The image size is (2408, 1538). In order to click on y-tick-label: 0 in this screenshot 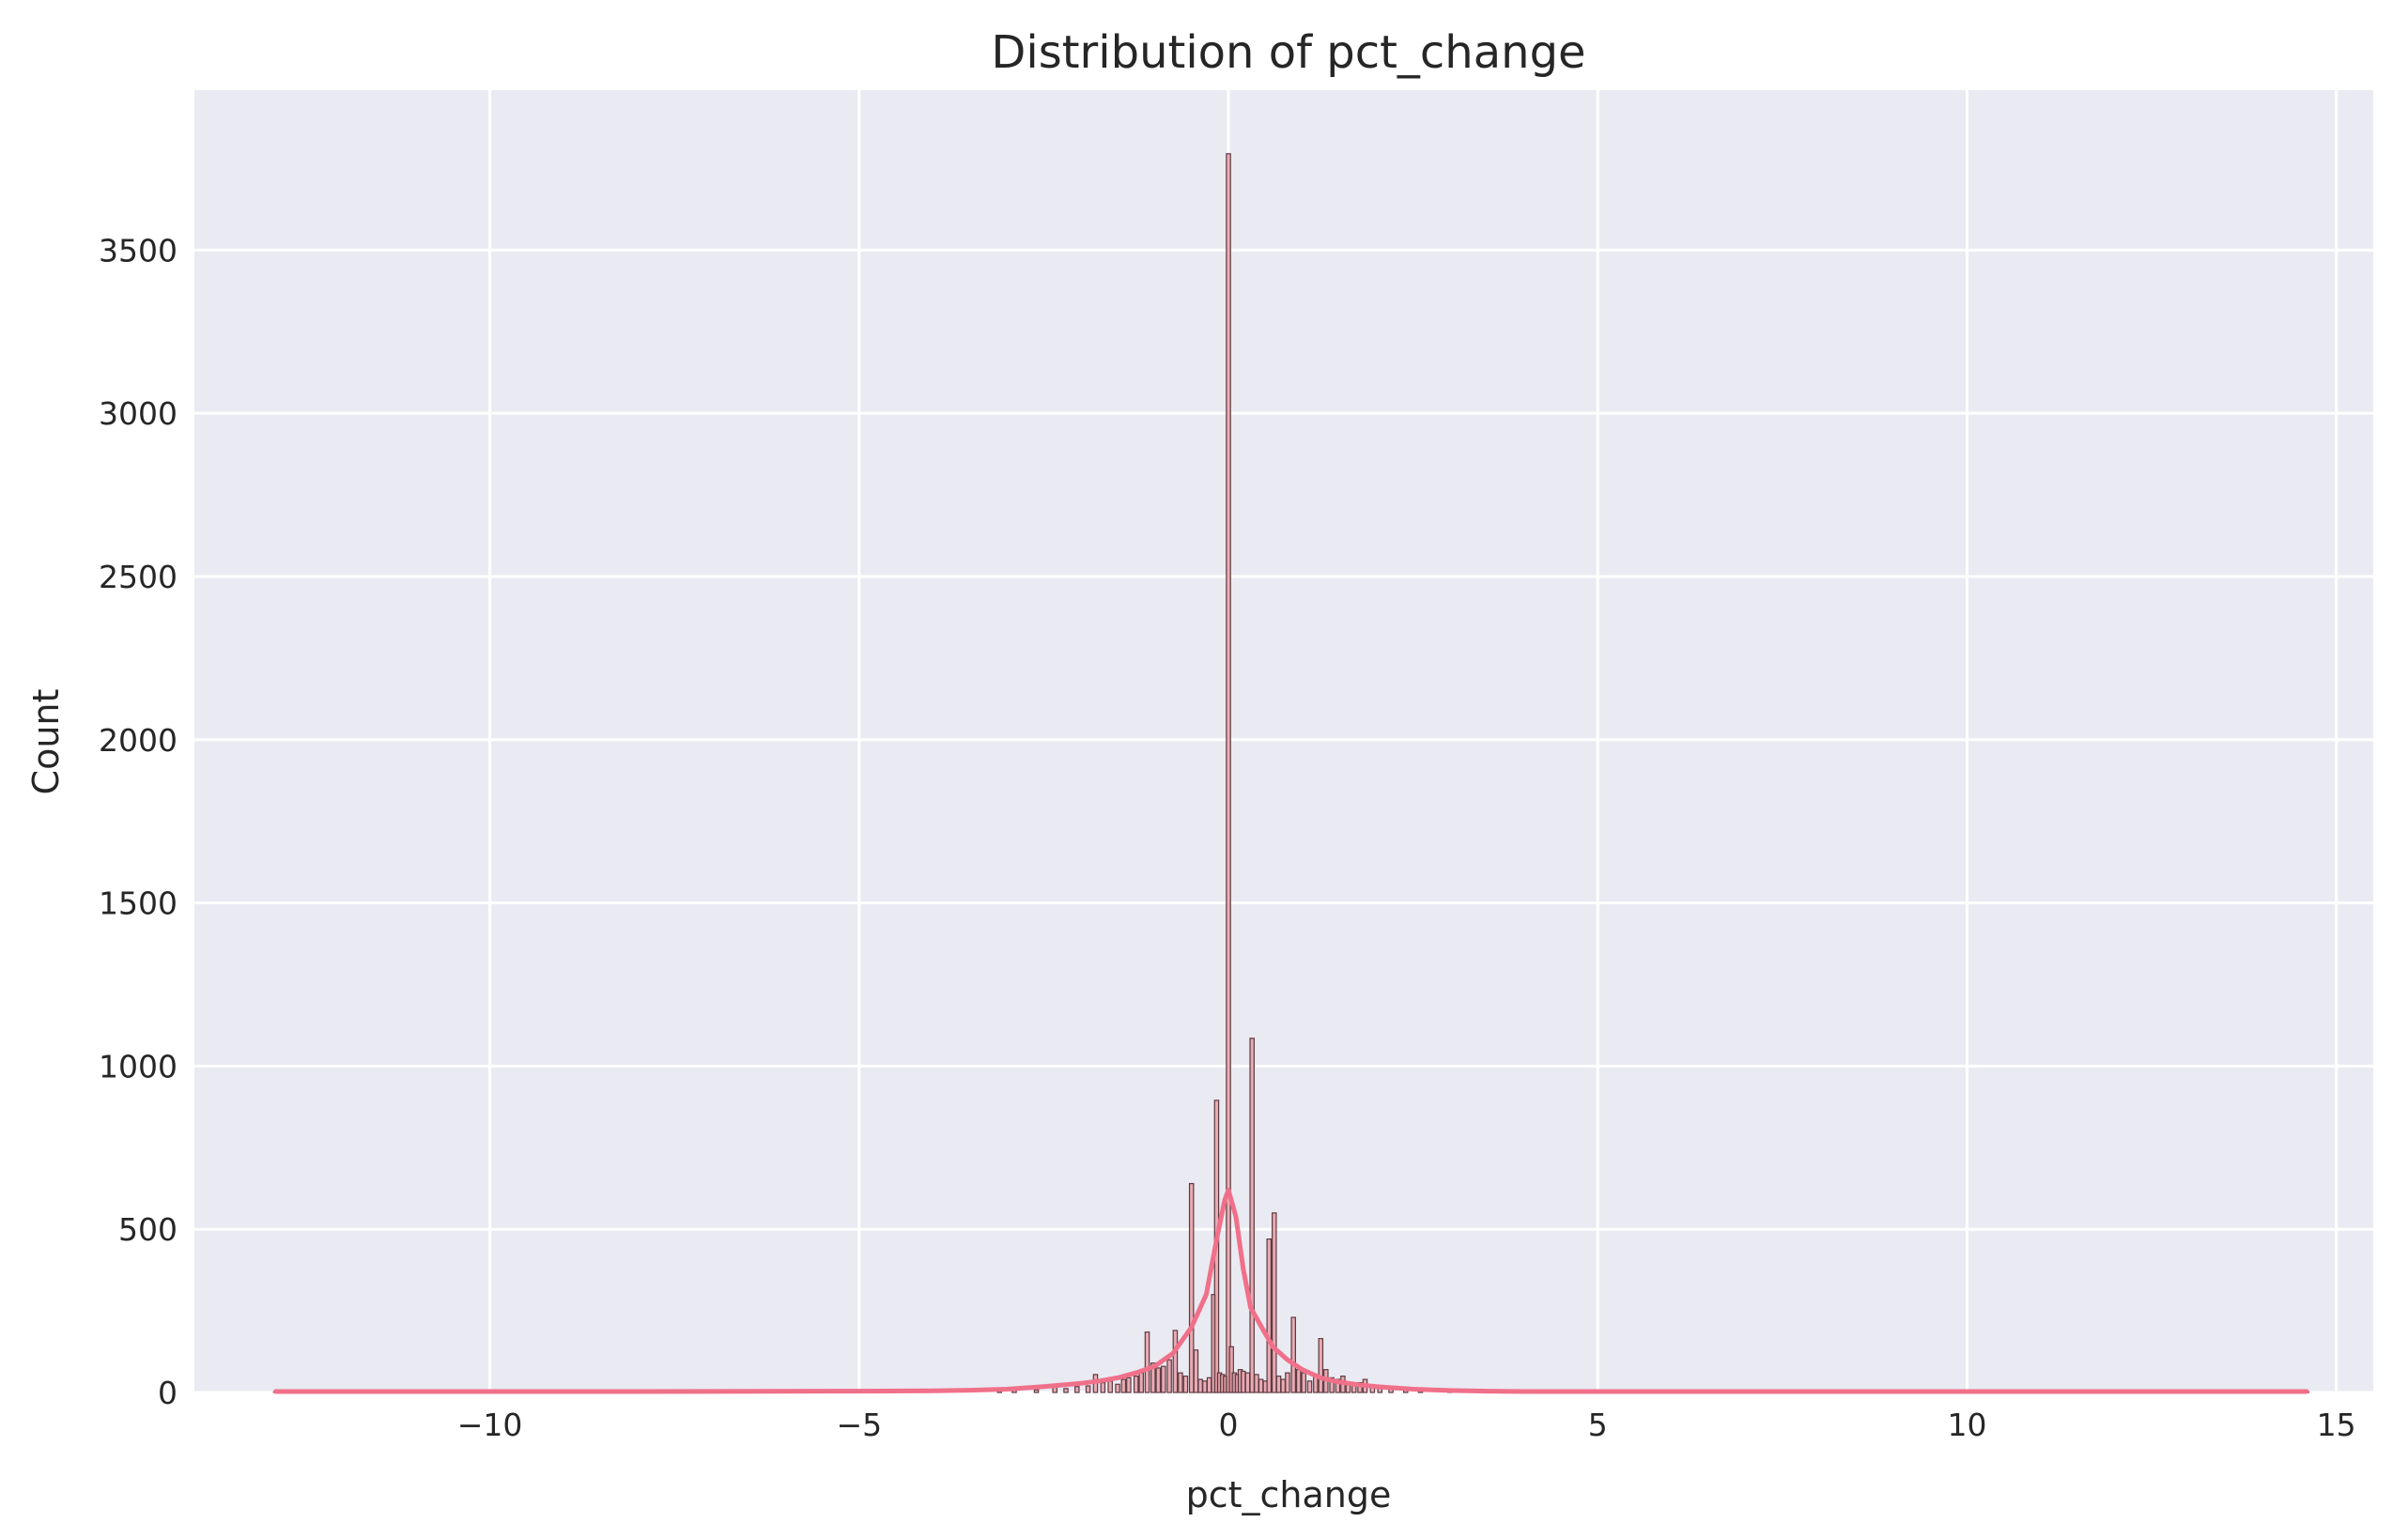, I will do `click(168, 1393)`.